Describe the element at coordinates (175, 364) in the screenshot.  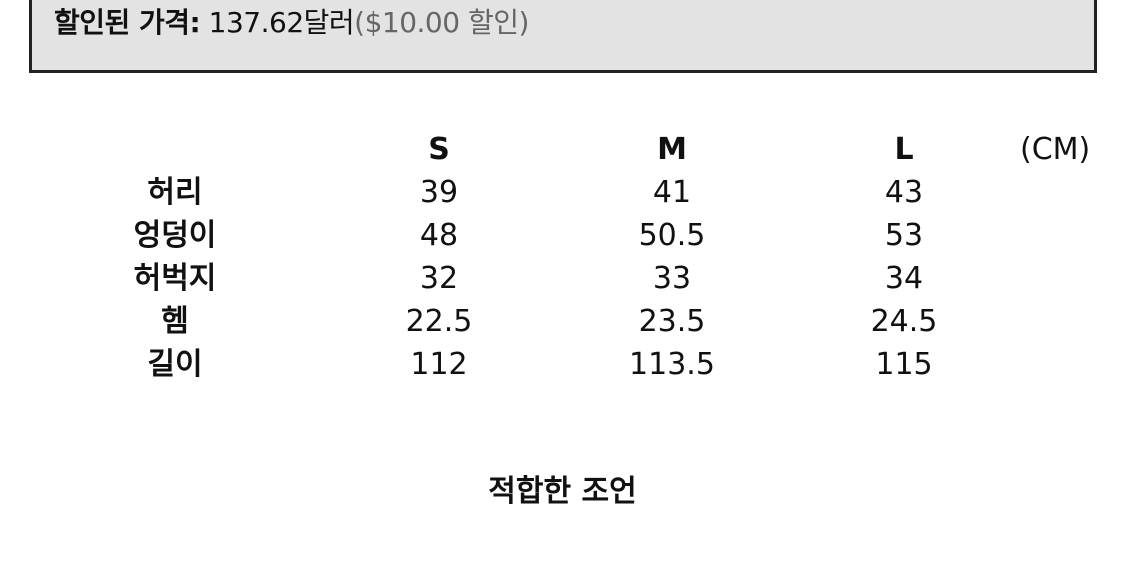
I see `row-label: 길이` at that location.